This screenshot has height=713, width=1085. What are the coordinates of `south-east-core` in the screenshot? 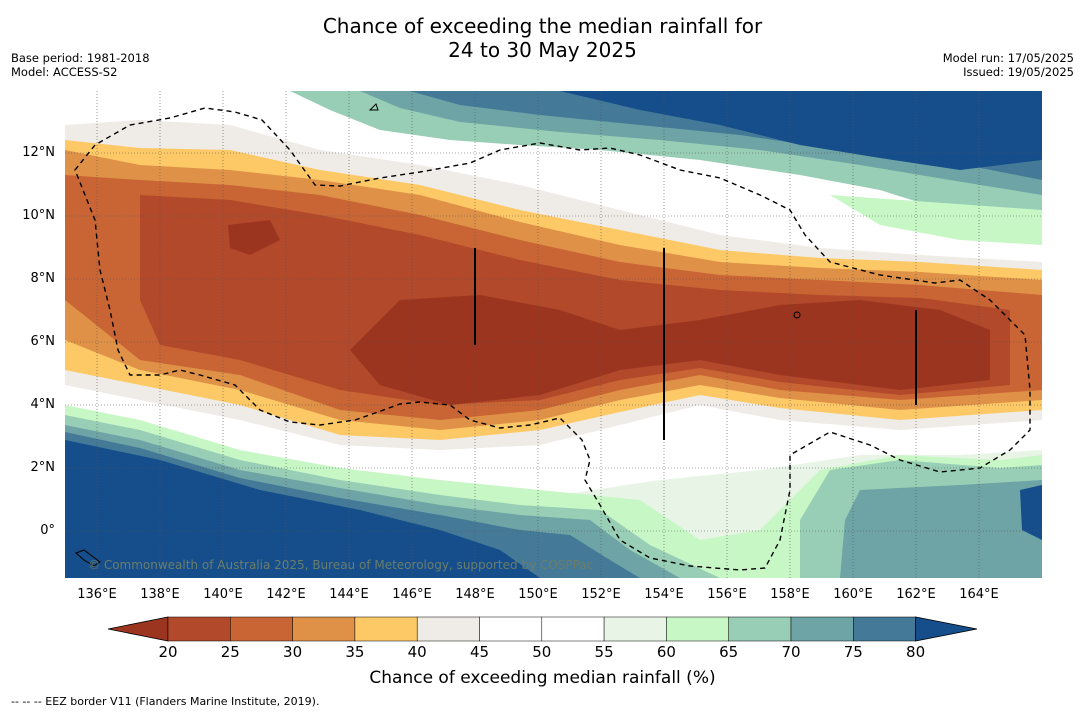 It's located at (1031, 512).